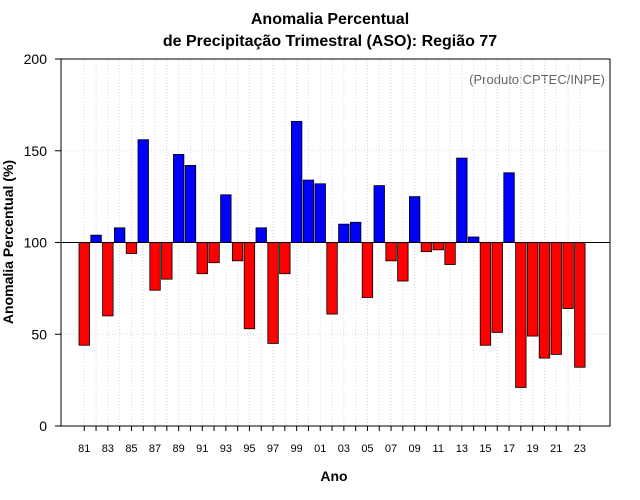  I want to click on x-tick-label: 19, so click(533, 449).